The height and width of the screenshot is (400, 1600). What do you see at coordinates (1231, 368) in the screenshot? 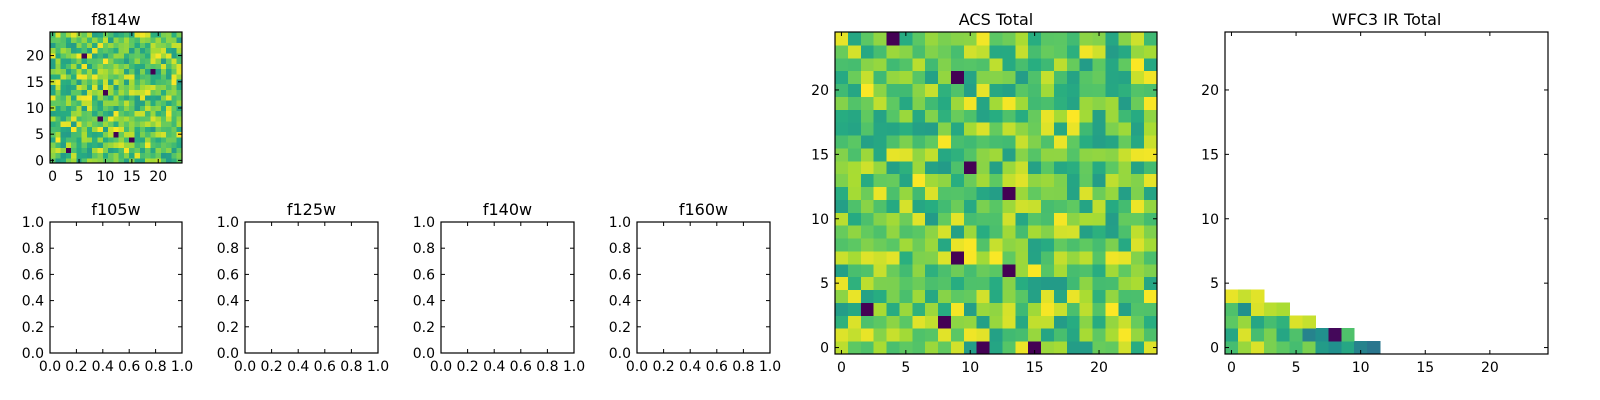
I see `x-tick-label: 0` at bounding box center [1231, 368].